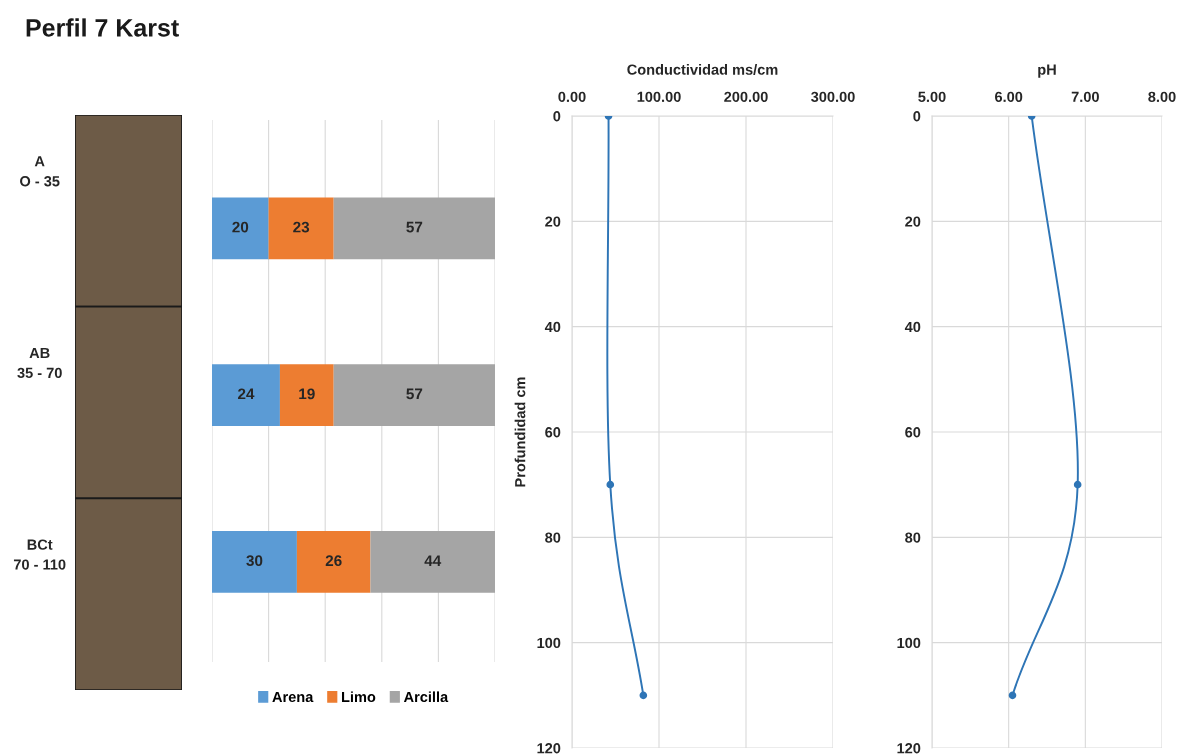 The width and height of the screenshot is (1180, 755). I want to click on data-label: 44, so click(433, 560).